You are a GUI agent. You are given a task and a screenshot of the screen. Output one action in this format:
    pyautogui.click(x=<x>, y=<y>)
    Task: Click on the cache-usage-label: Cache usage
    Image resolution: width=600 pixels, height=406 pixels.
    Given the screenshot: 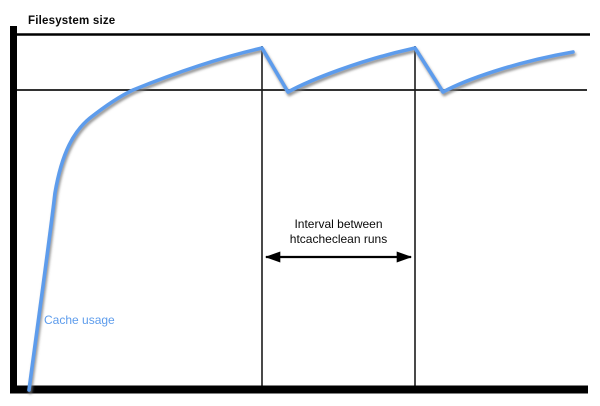 What is the action you would take?
    pyautogui.click(x=79, y=320)
    